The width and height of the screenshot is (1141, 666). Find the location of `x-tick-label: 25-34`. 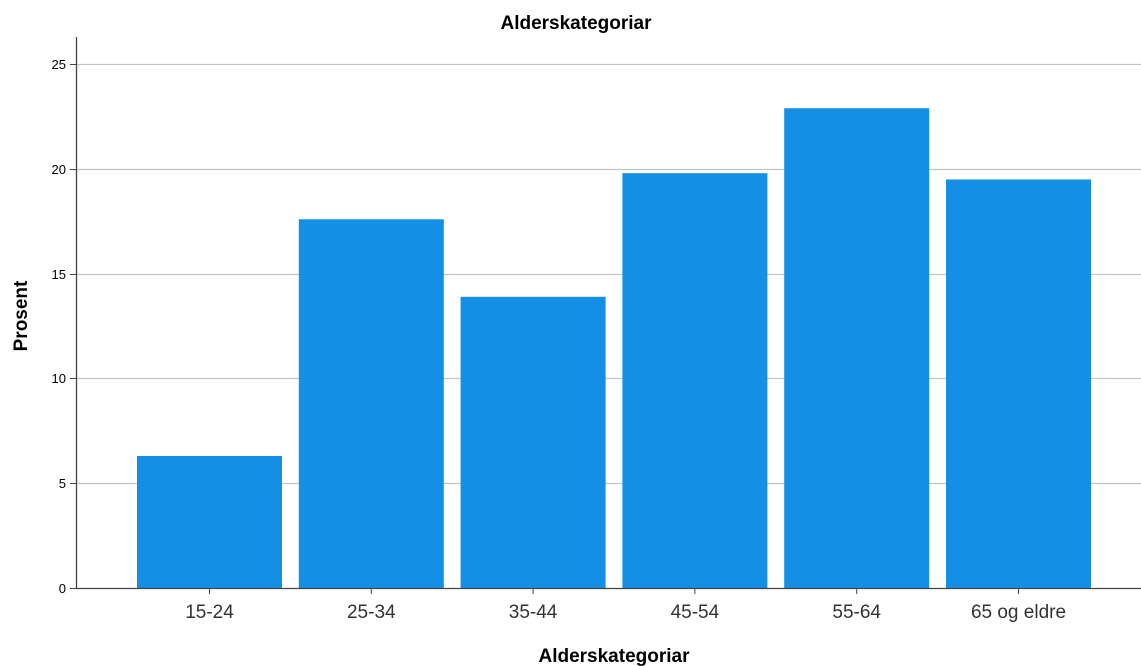

x-tick-label: 25-34 is located at coordinates (371, 612).